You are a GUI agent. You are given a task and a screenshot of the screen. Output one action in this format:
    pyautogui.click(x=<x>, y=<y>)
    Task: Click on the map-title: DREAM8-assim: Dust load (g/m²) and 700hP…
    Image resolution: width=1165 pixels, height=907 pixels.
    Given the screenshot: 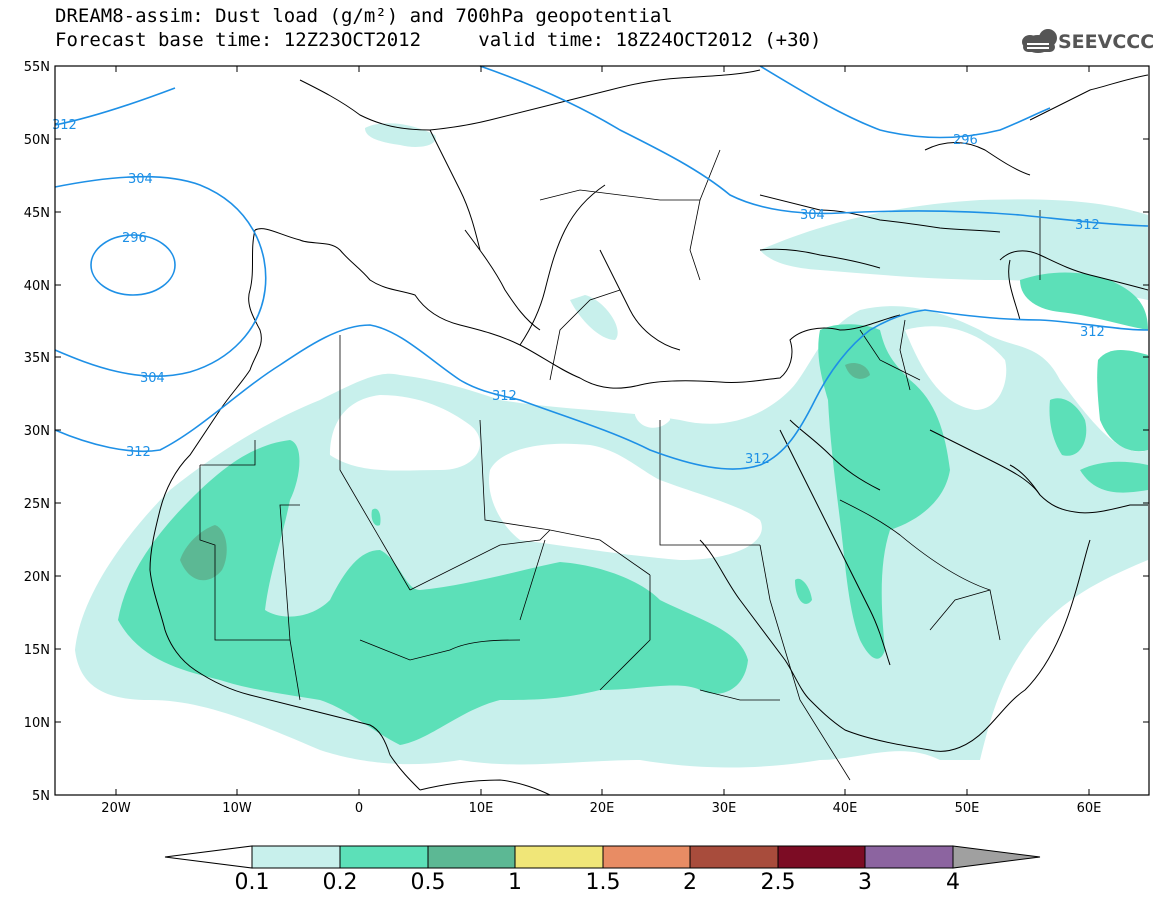 What is the action you would take?
    pyautogui.click(x=364, y=16)
    